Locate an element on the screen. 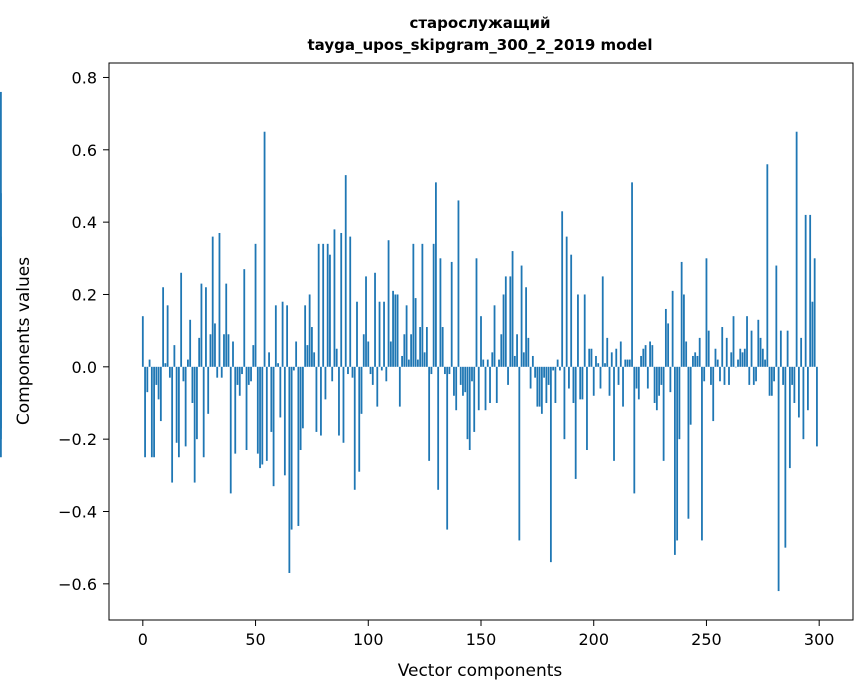 This screenshot has height=696, width=867. x-tick-label: 150 is located at coordinates (481, 639).